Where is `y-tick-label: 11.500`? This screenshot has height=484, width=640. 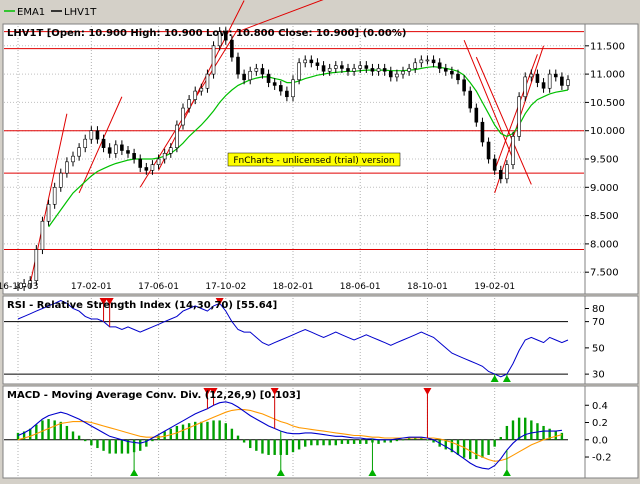 y-tick-label: 11.500 is located at coordinates (607, 46).